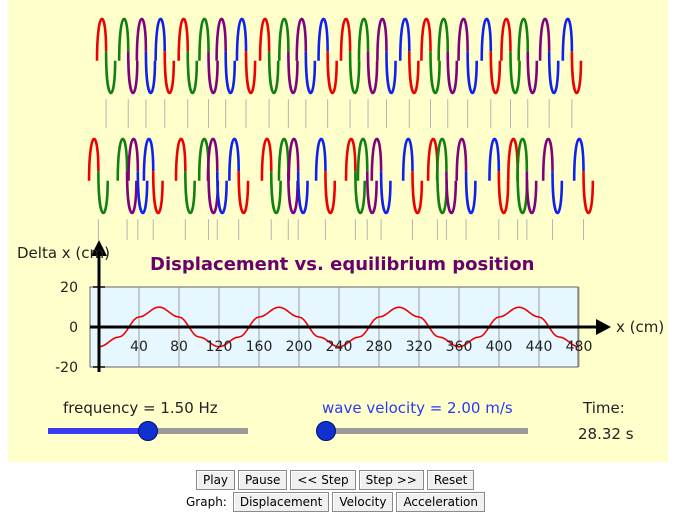 This screenshot has height=518, width=679. Describe the element at coordinates (441, 502) in the screenshot. I see `acceleration-button: Acceleration` at that location.